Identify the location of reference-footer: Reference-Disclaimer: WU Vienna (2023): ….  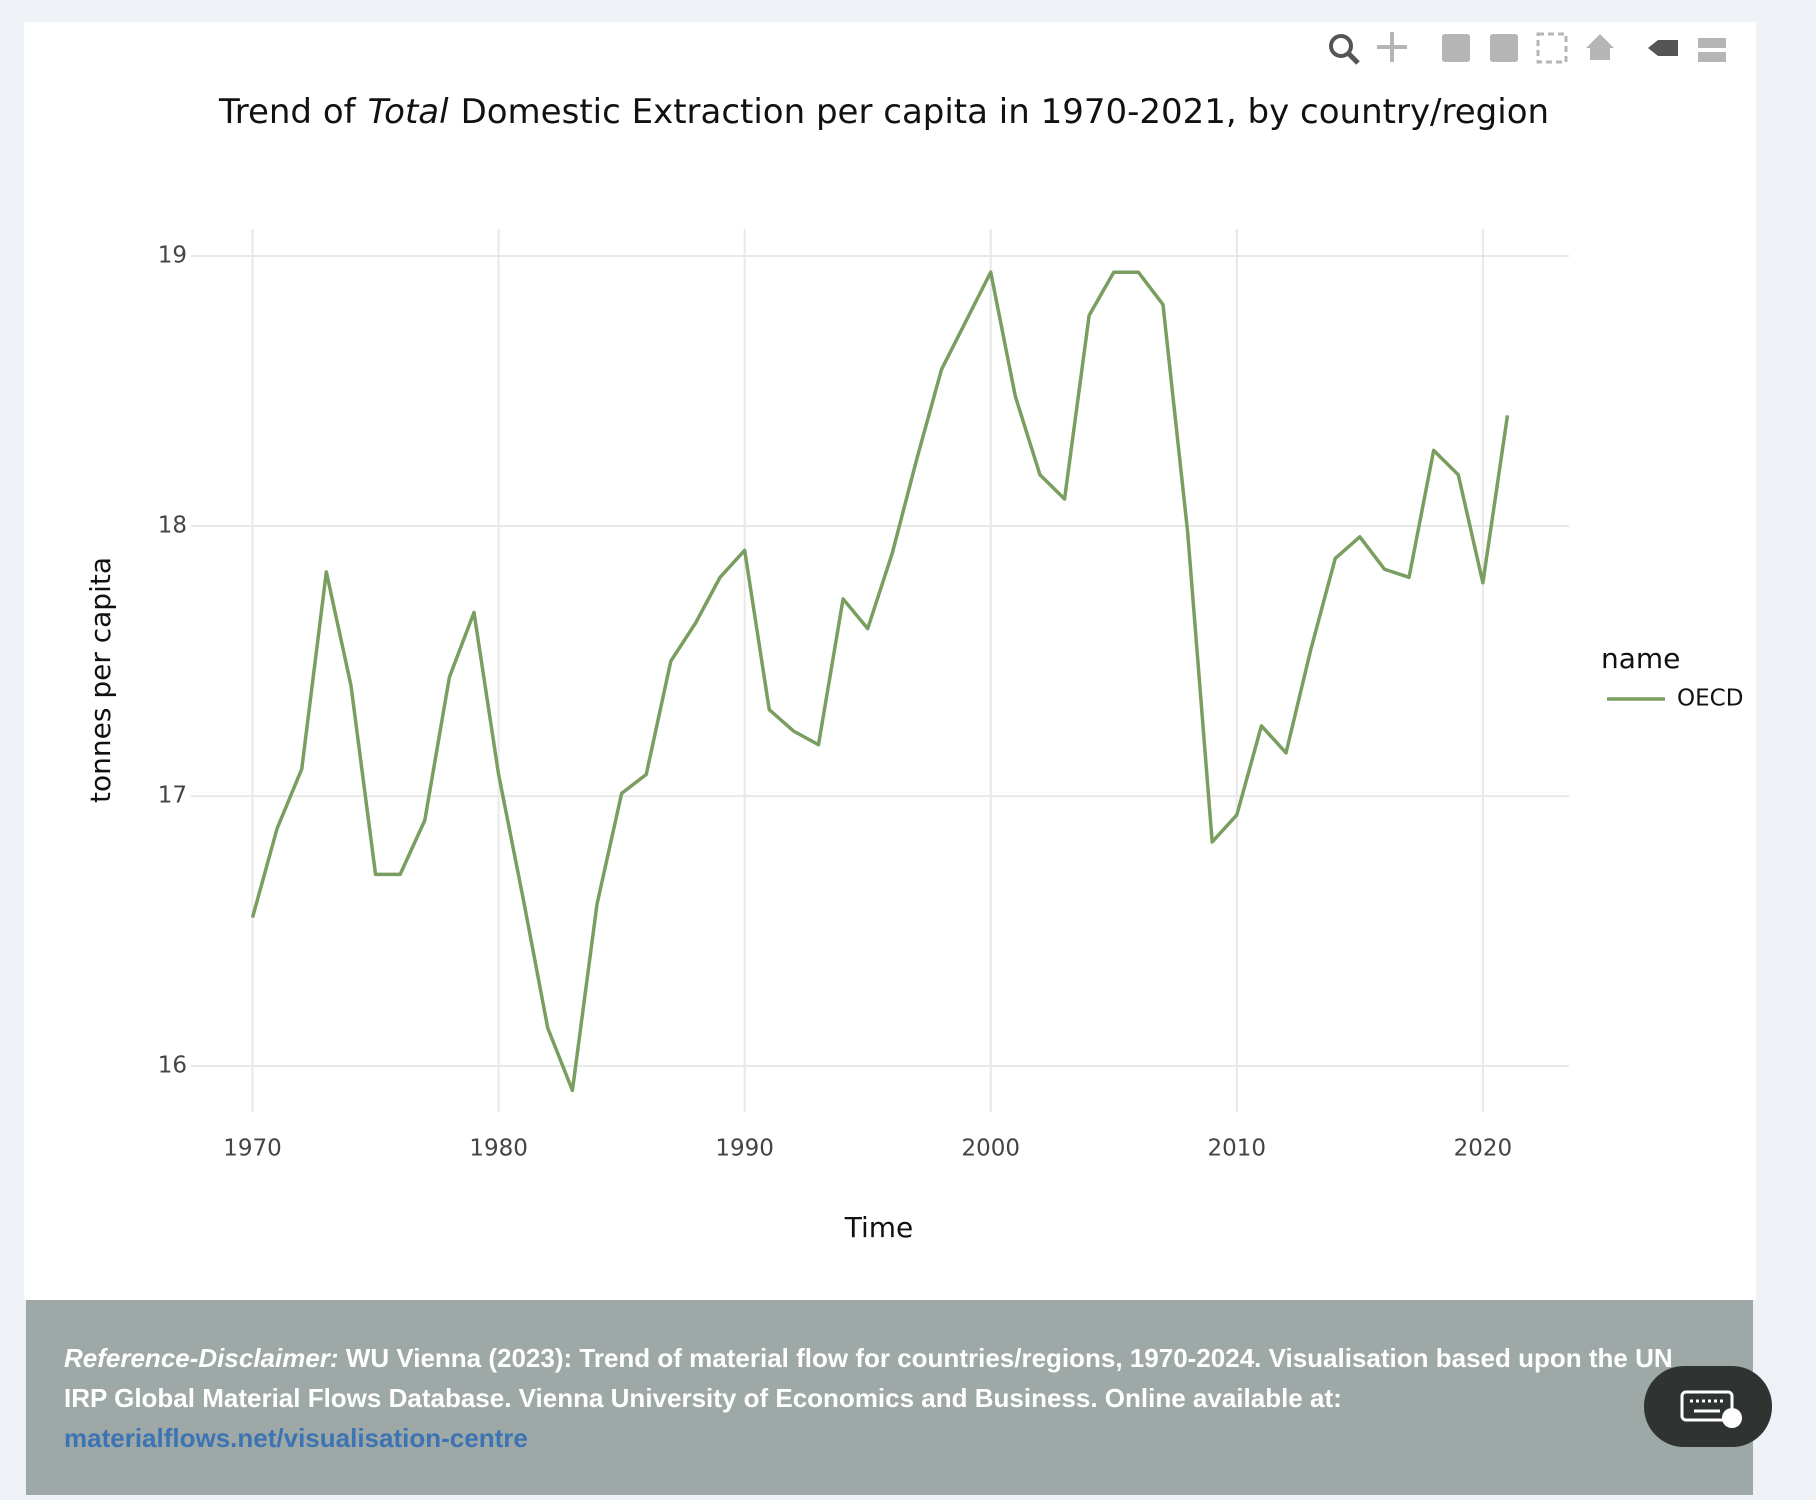
(889, 1397).